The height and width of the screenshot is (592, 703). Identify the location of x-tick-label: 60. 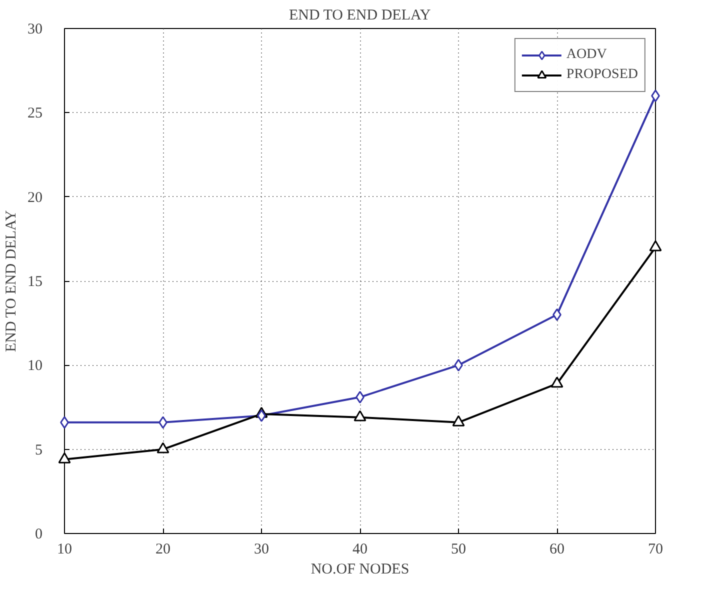
(557, 550).